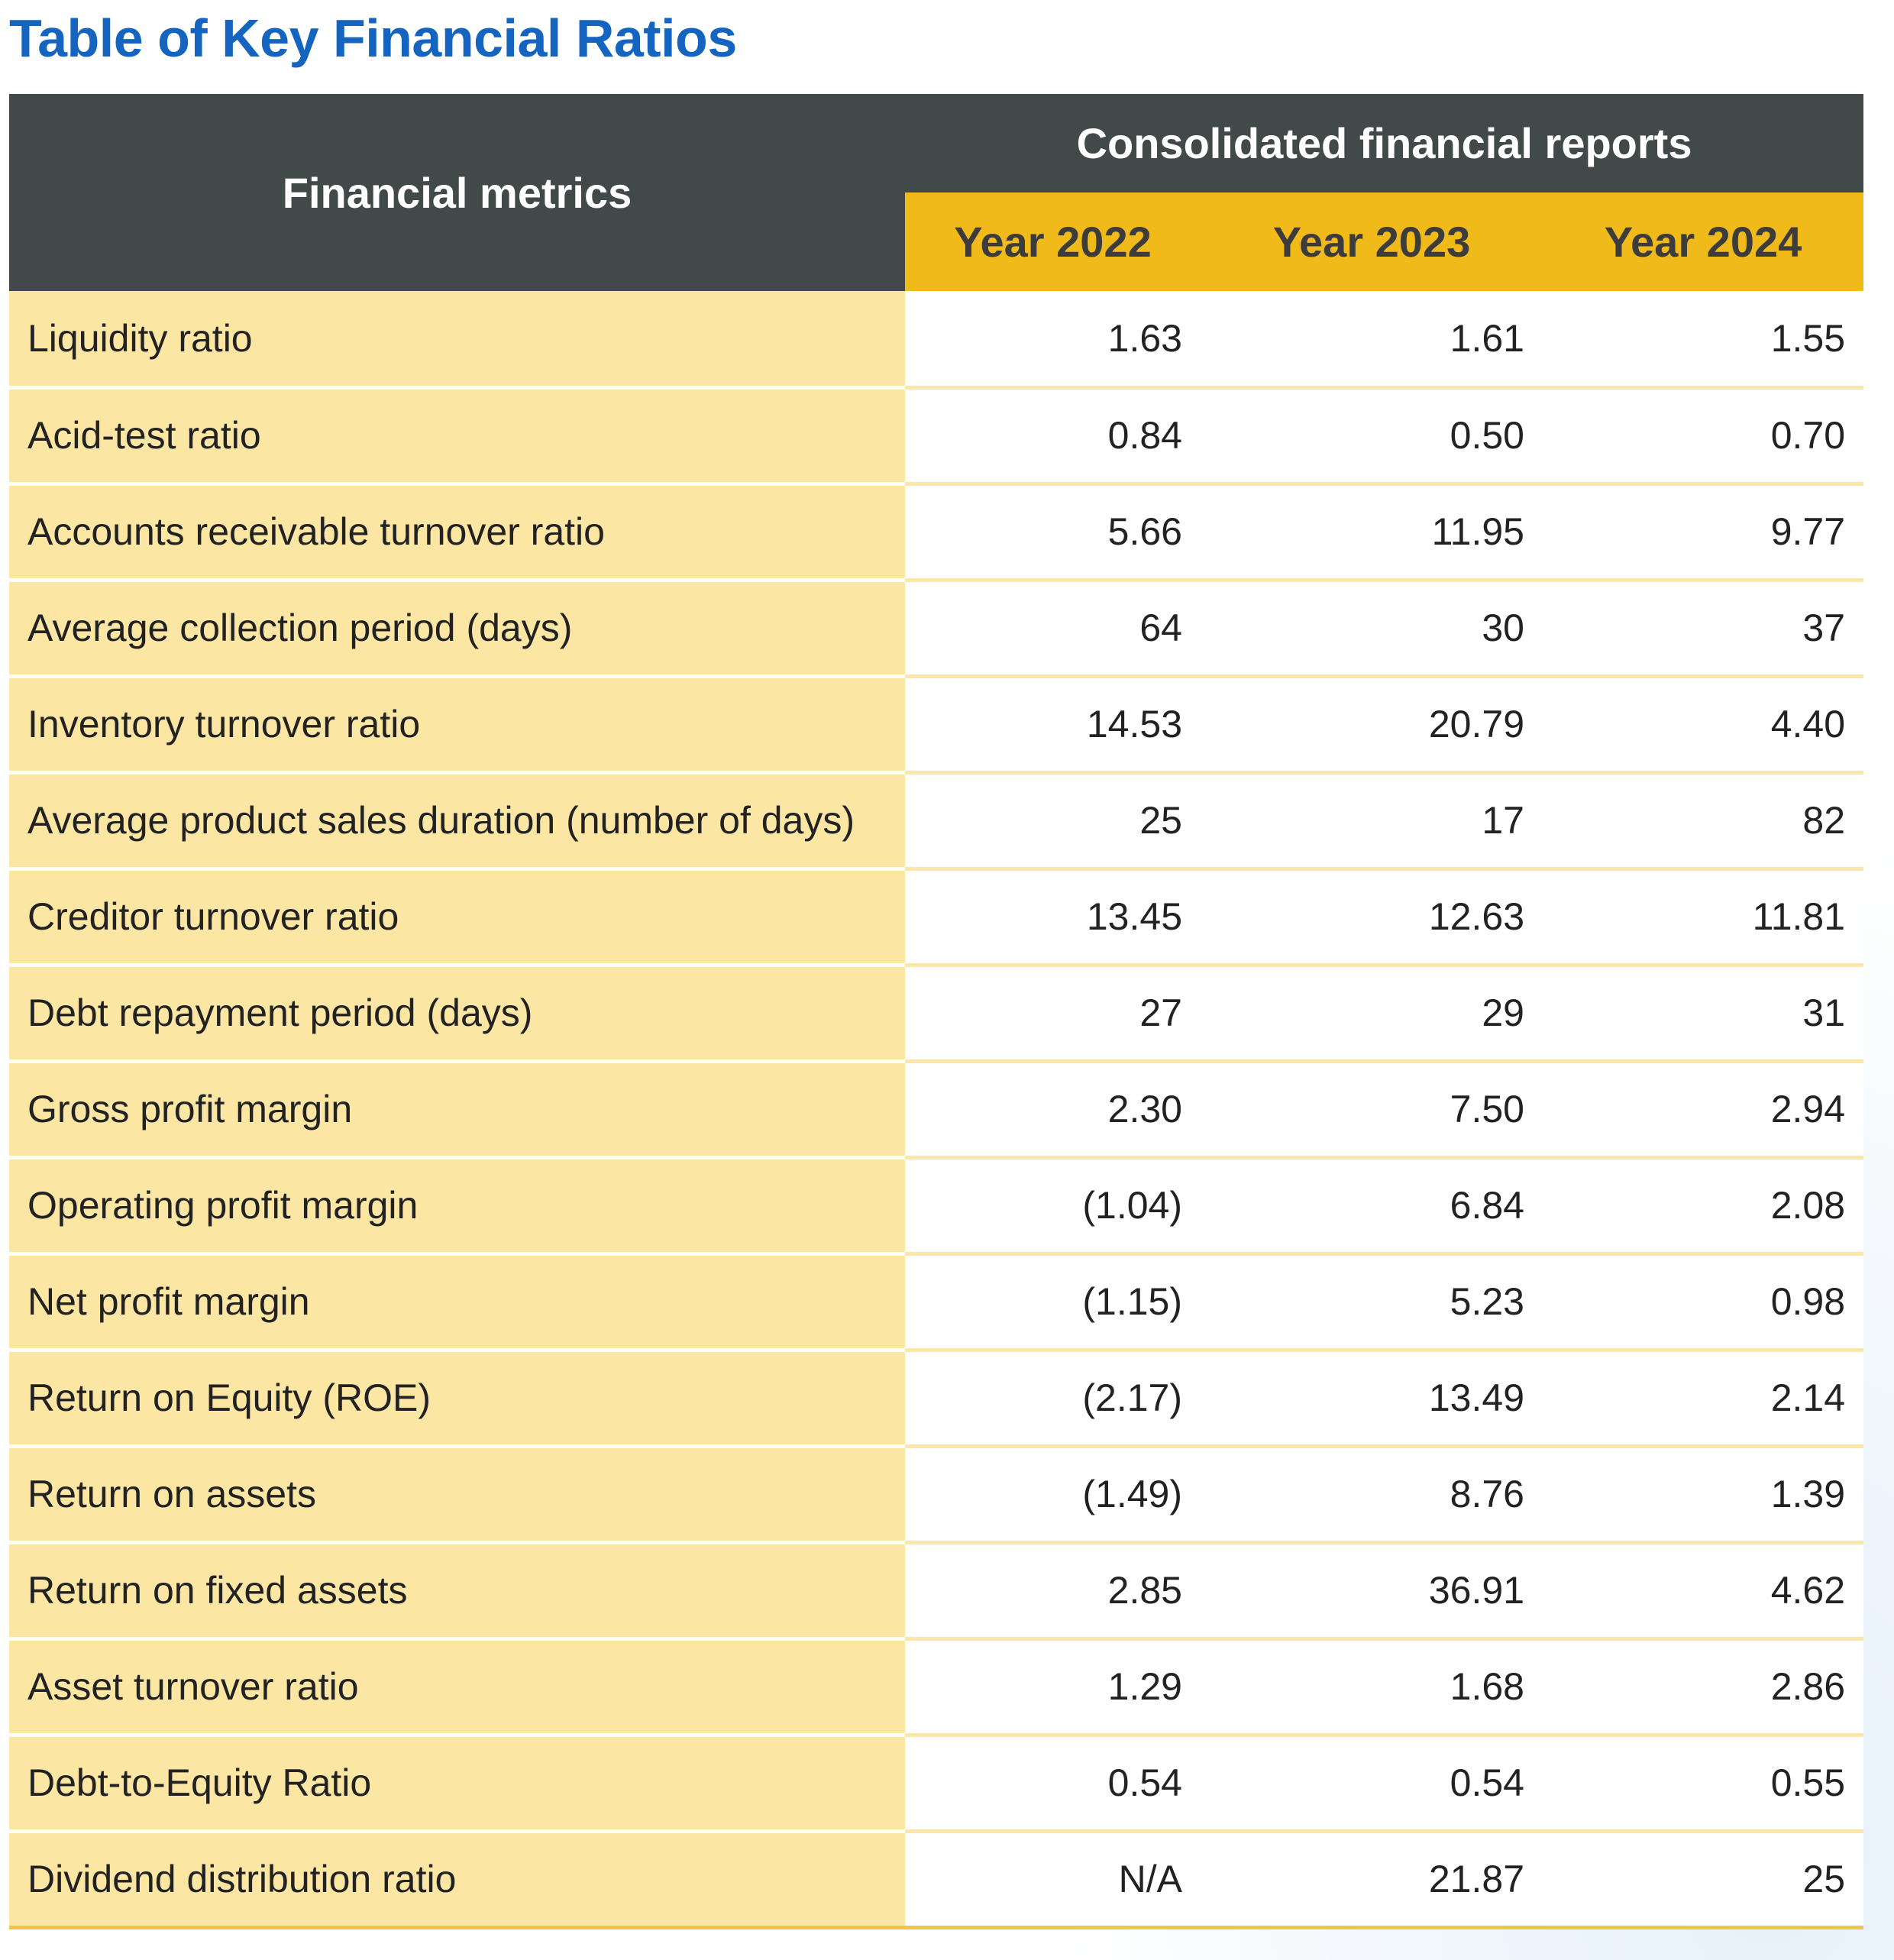 This screenshot has width=1894, height=1960. I want to click on metric-label: Dividend distribution ratio, so click(457, 1880).